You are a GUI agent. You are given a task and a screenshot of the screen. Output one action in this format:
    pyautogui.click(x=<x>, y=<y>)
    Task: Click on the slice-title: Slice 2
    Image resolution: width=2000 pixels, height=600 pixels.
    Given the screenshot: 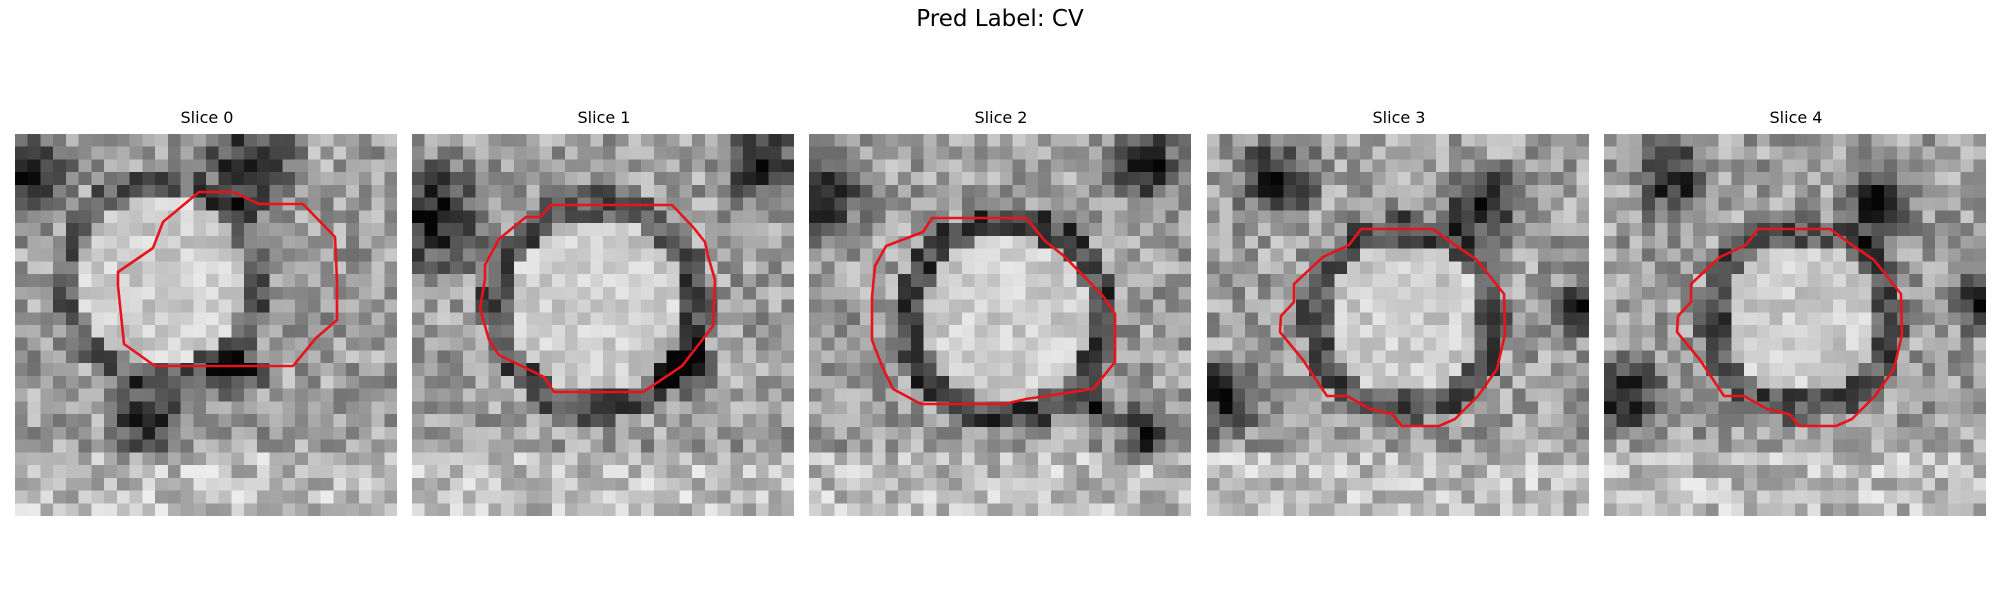 What is the action you would take?
    pyautogui.click(x=1001, y=117)
    